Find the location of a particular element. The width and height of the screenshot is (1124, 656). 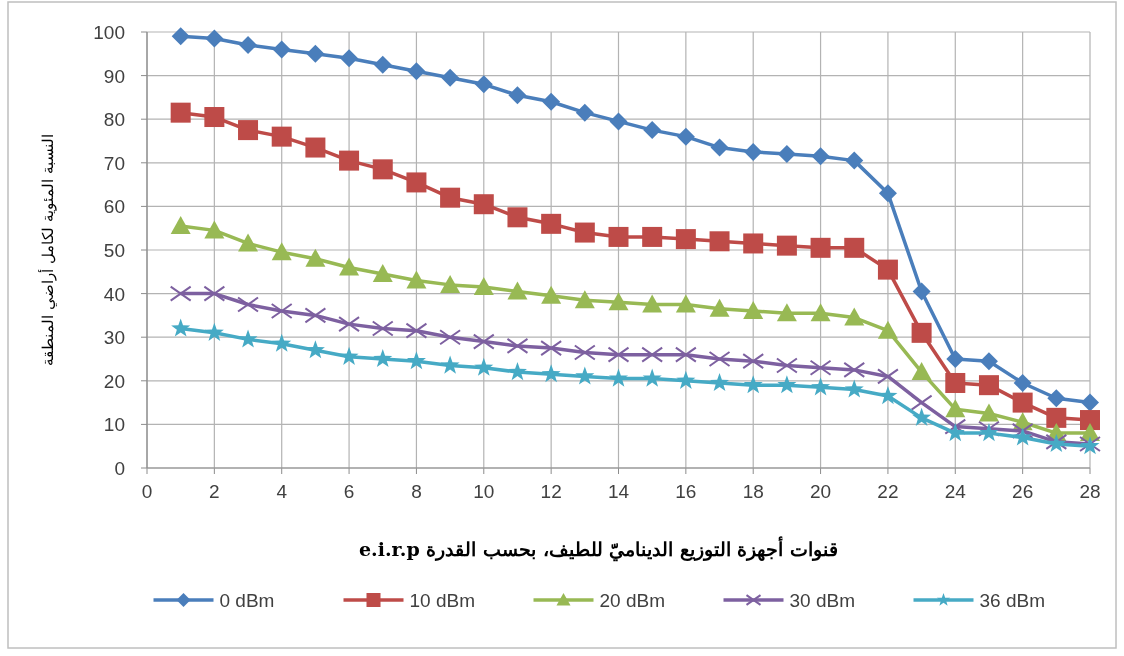

legend-label: 0 dBm is located at coordinates (247, 600).